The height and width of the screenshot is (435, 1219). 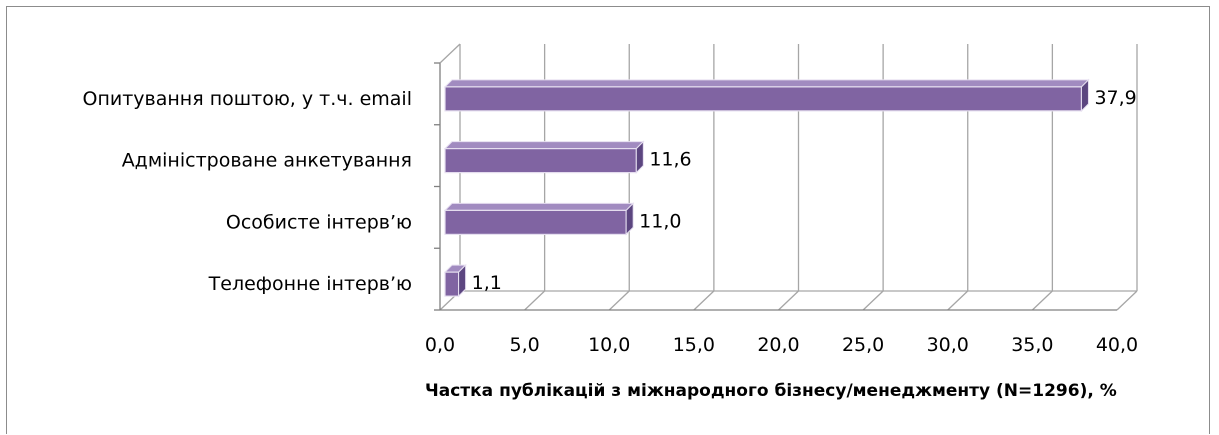 I want to click on wall-top-edge, so click(x=450, y=53).